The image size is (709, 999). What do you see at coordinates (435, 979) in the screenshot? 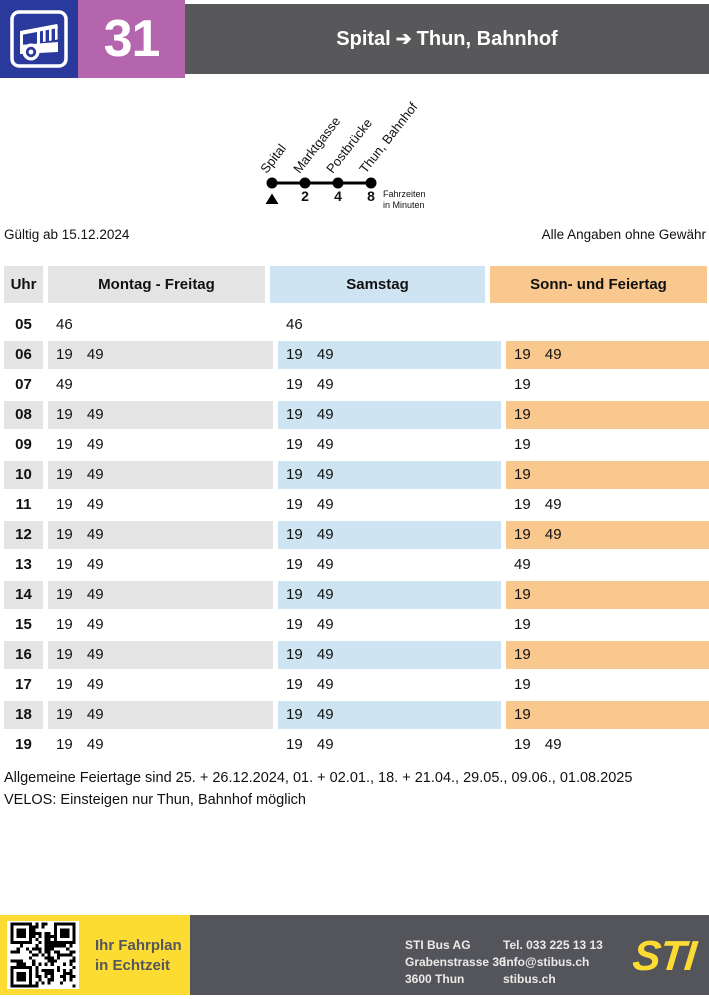
I see `company-city: 3600 Thun` at bounding box center [435, 979].